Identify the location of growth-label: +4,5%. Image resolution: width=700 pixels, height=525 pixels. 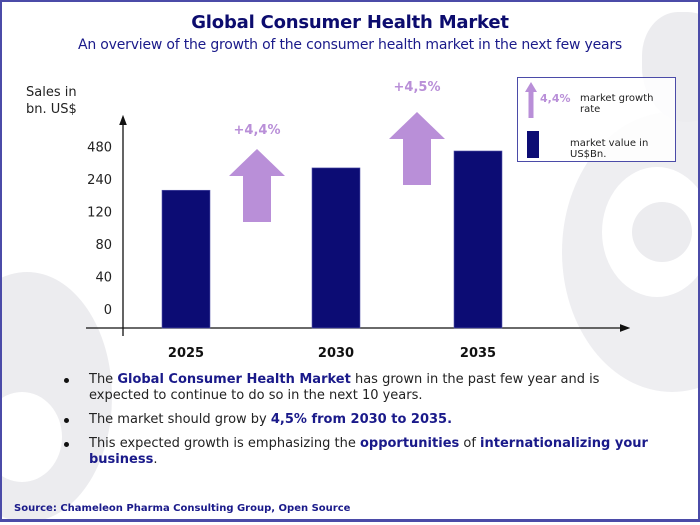
(417, 87).